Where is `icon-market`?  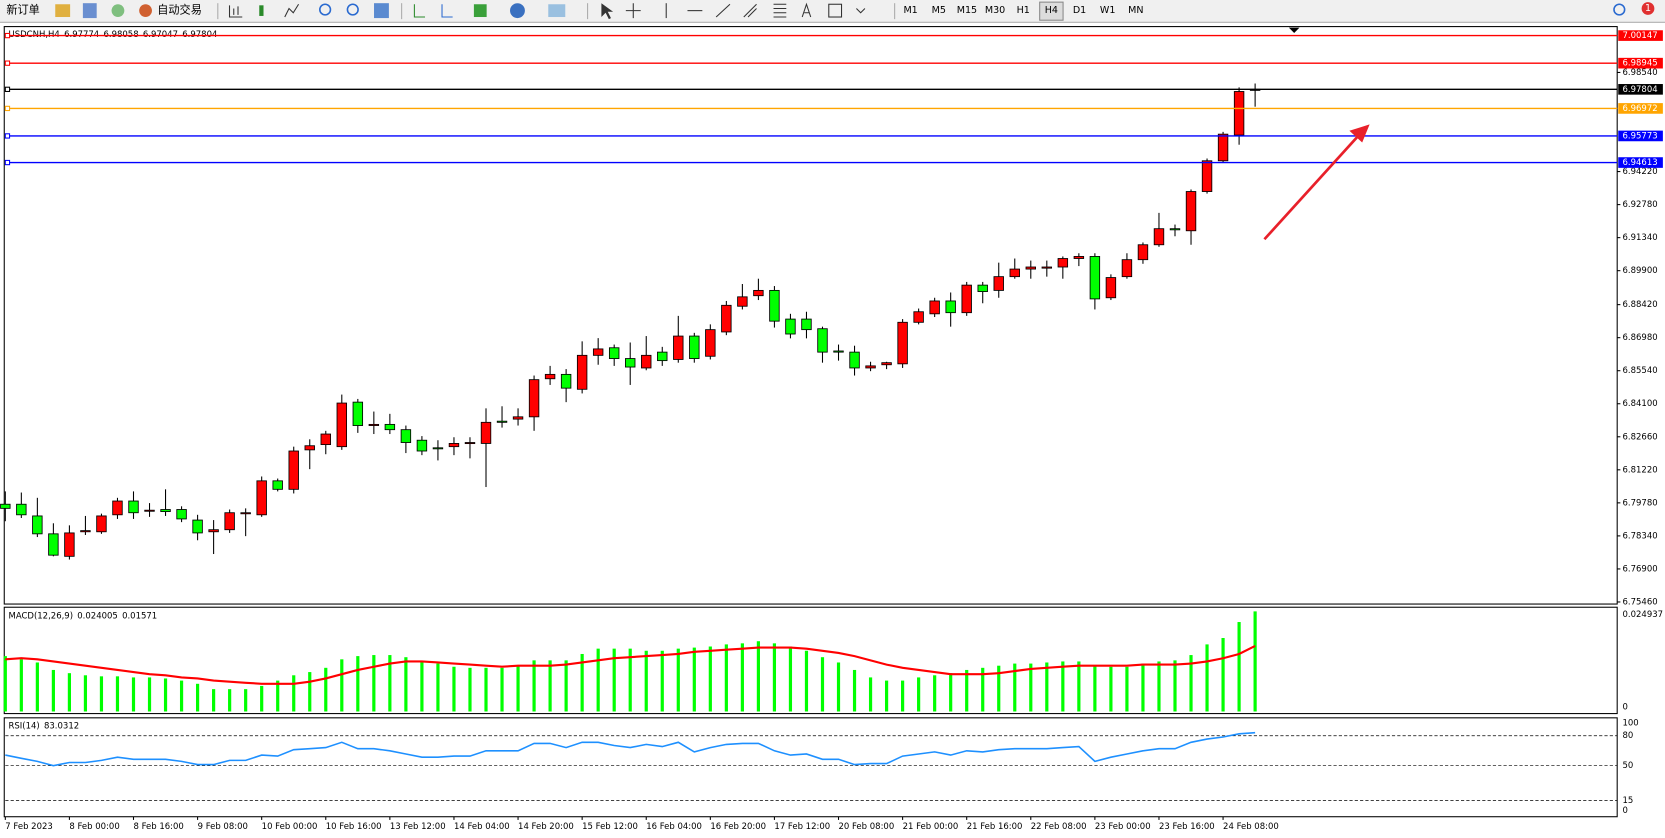
icon-market is located at coordinates (89, 11).